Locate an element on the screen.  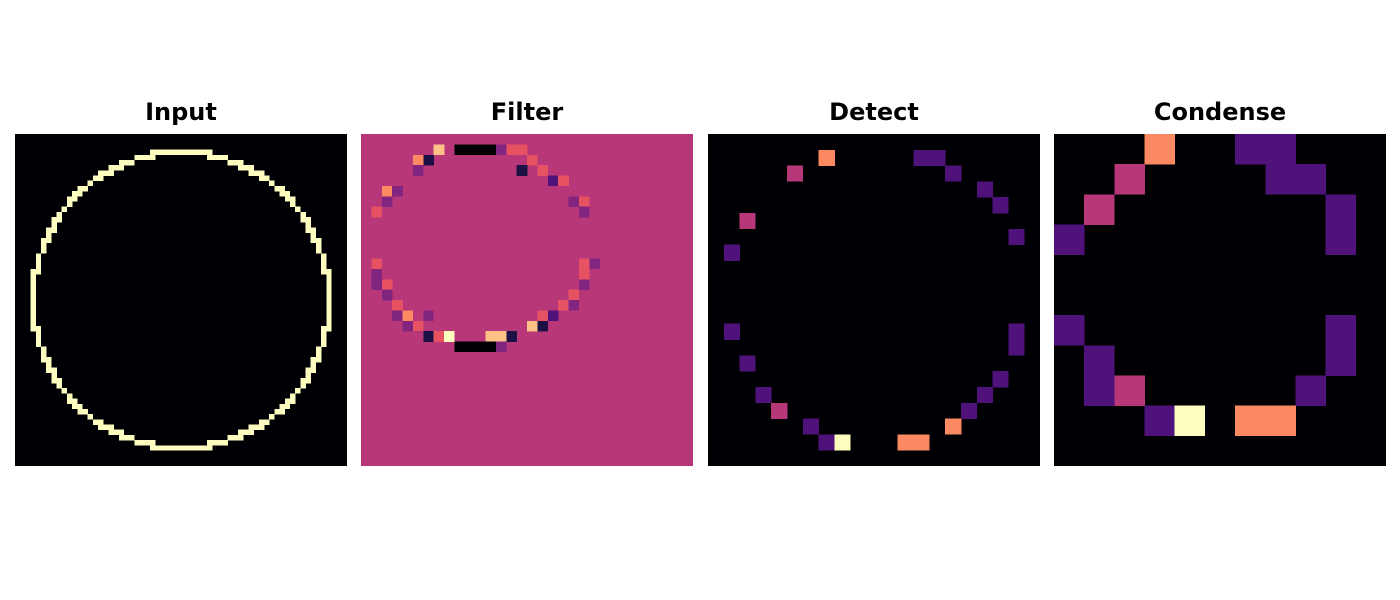
filter-panel: Filter is located at coordinates (527, 280).